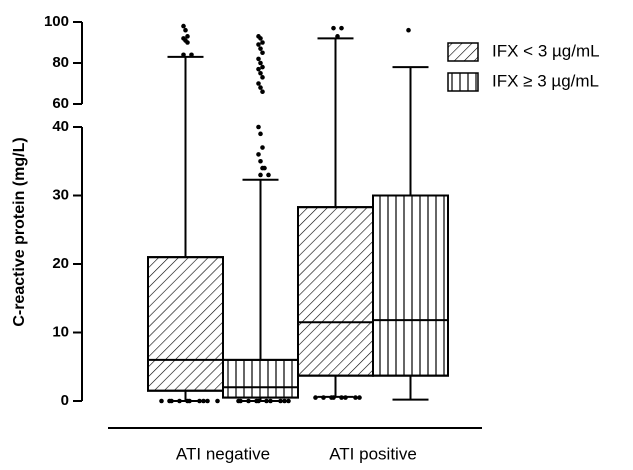 This screenshot has width=633, height=470. Describe the element at coordinates (373, 453) in the screenshot. I see `x-tick-label: ATI positive` at that location.